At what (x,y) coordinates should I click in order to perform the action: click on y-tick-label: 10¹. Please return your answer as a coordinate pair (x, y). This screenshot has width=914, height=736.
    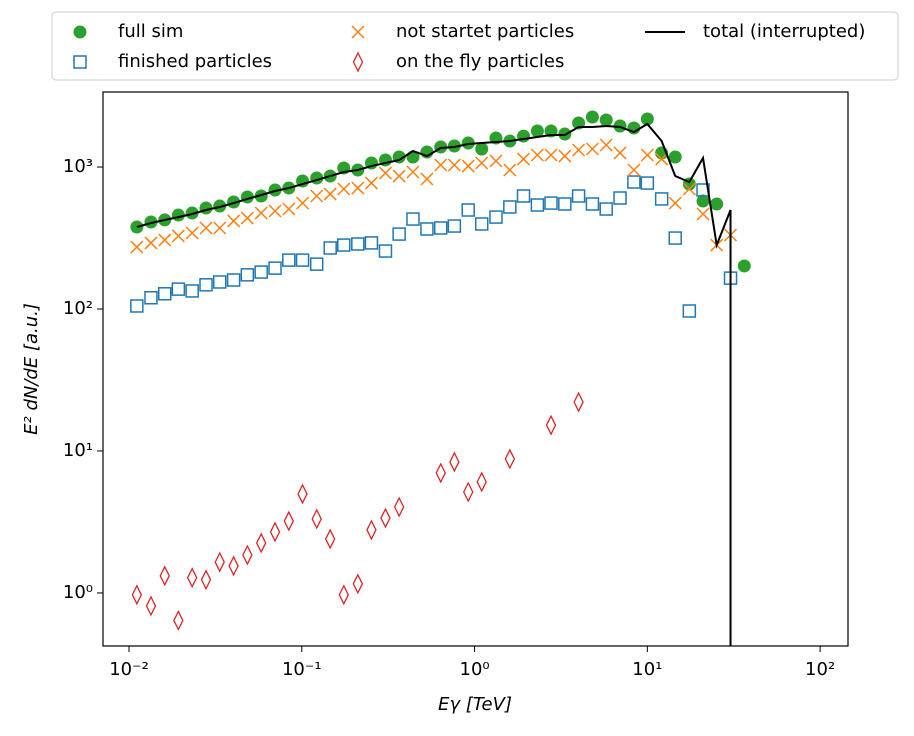
    Looking at the image, I should click on (78, 450).